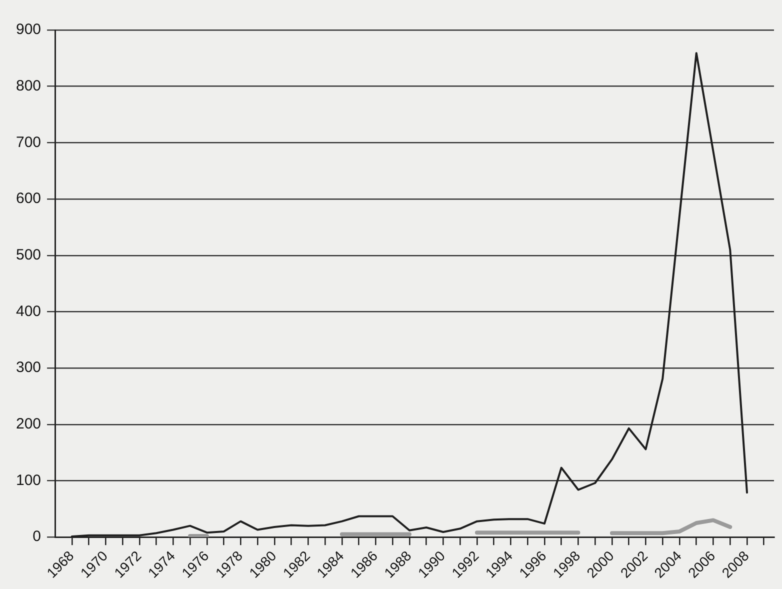  Describe the element at coordinates (29, 255) in the screenshot. I see `y-tick-label: 500` at that location.